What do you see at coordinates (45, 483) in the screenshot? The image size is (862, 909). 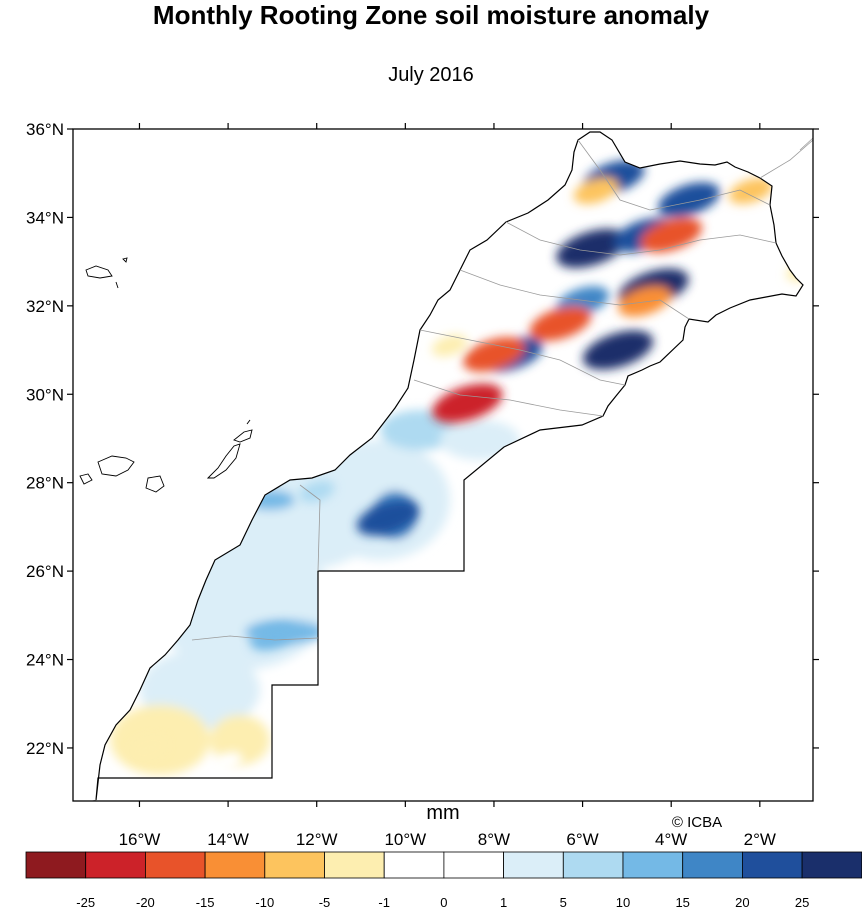 I see `lat-tick-label: 28°N` at bounding box center [45, 483].